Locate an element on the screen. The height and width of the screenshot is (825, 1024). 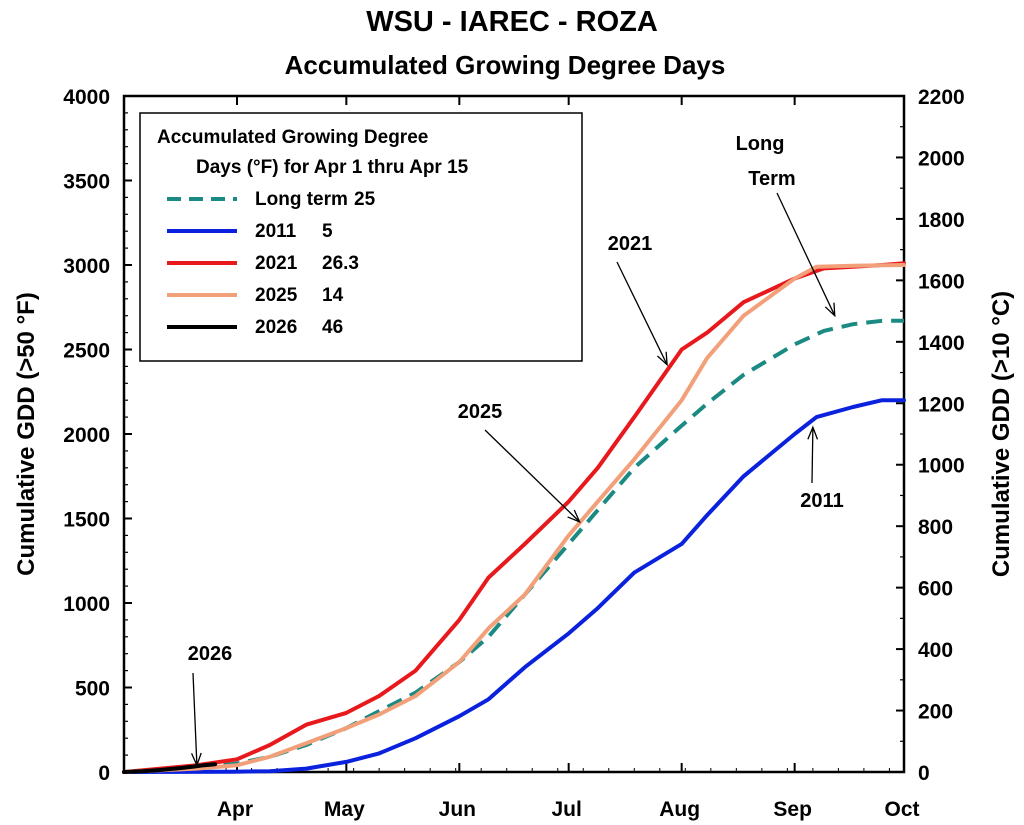
right-tick-label: 400 is located at coordinates (935, 650).